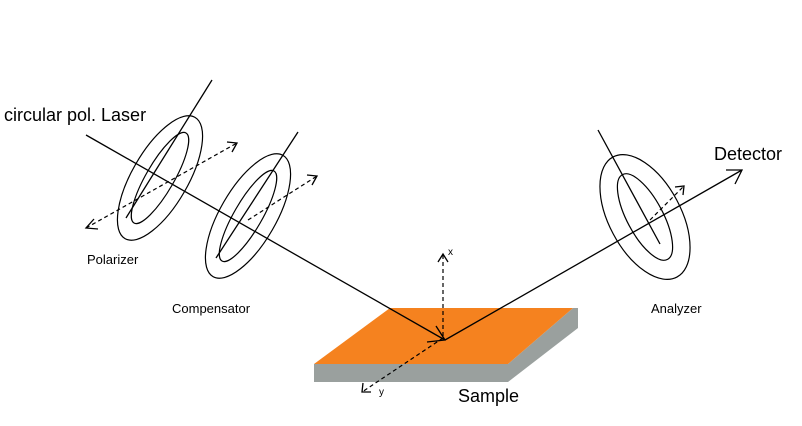  What do you see at coordinates (282, 198) in the screenshot?
I see `compensator-fast-axis` at bounding box center [282, 198].